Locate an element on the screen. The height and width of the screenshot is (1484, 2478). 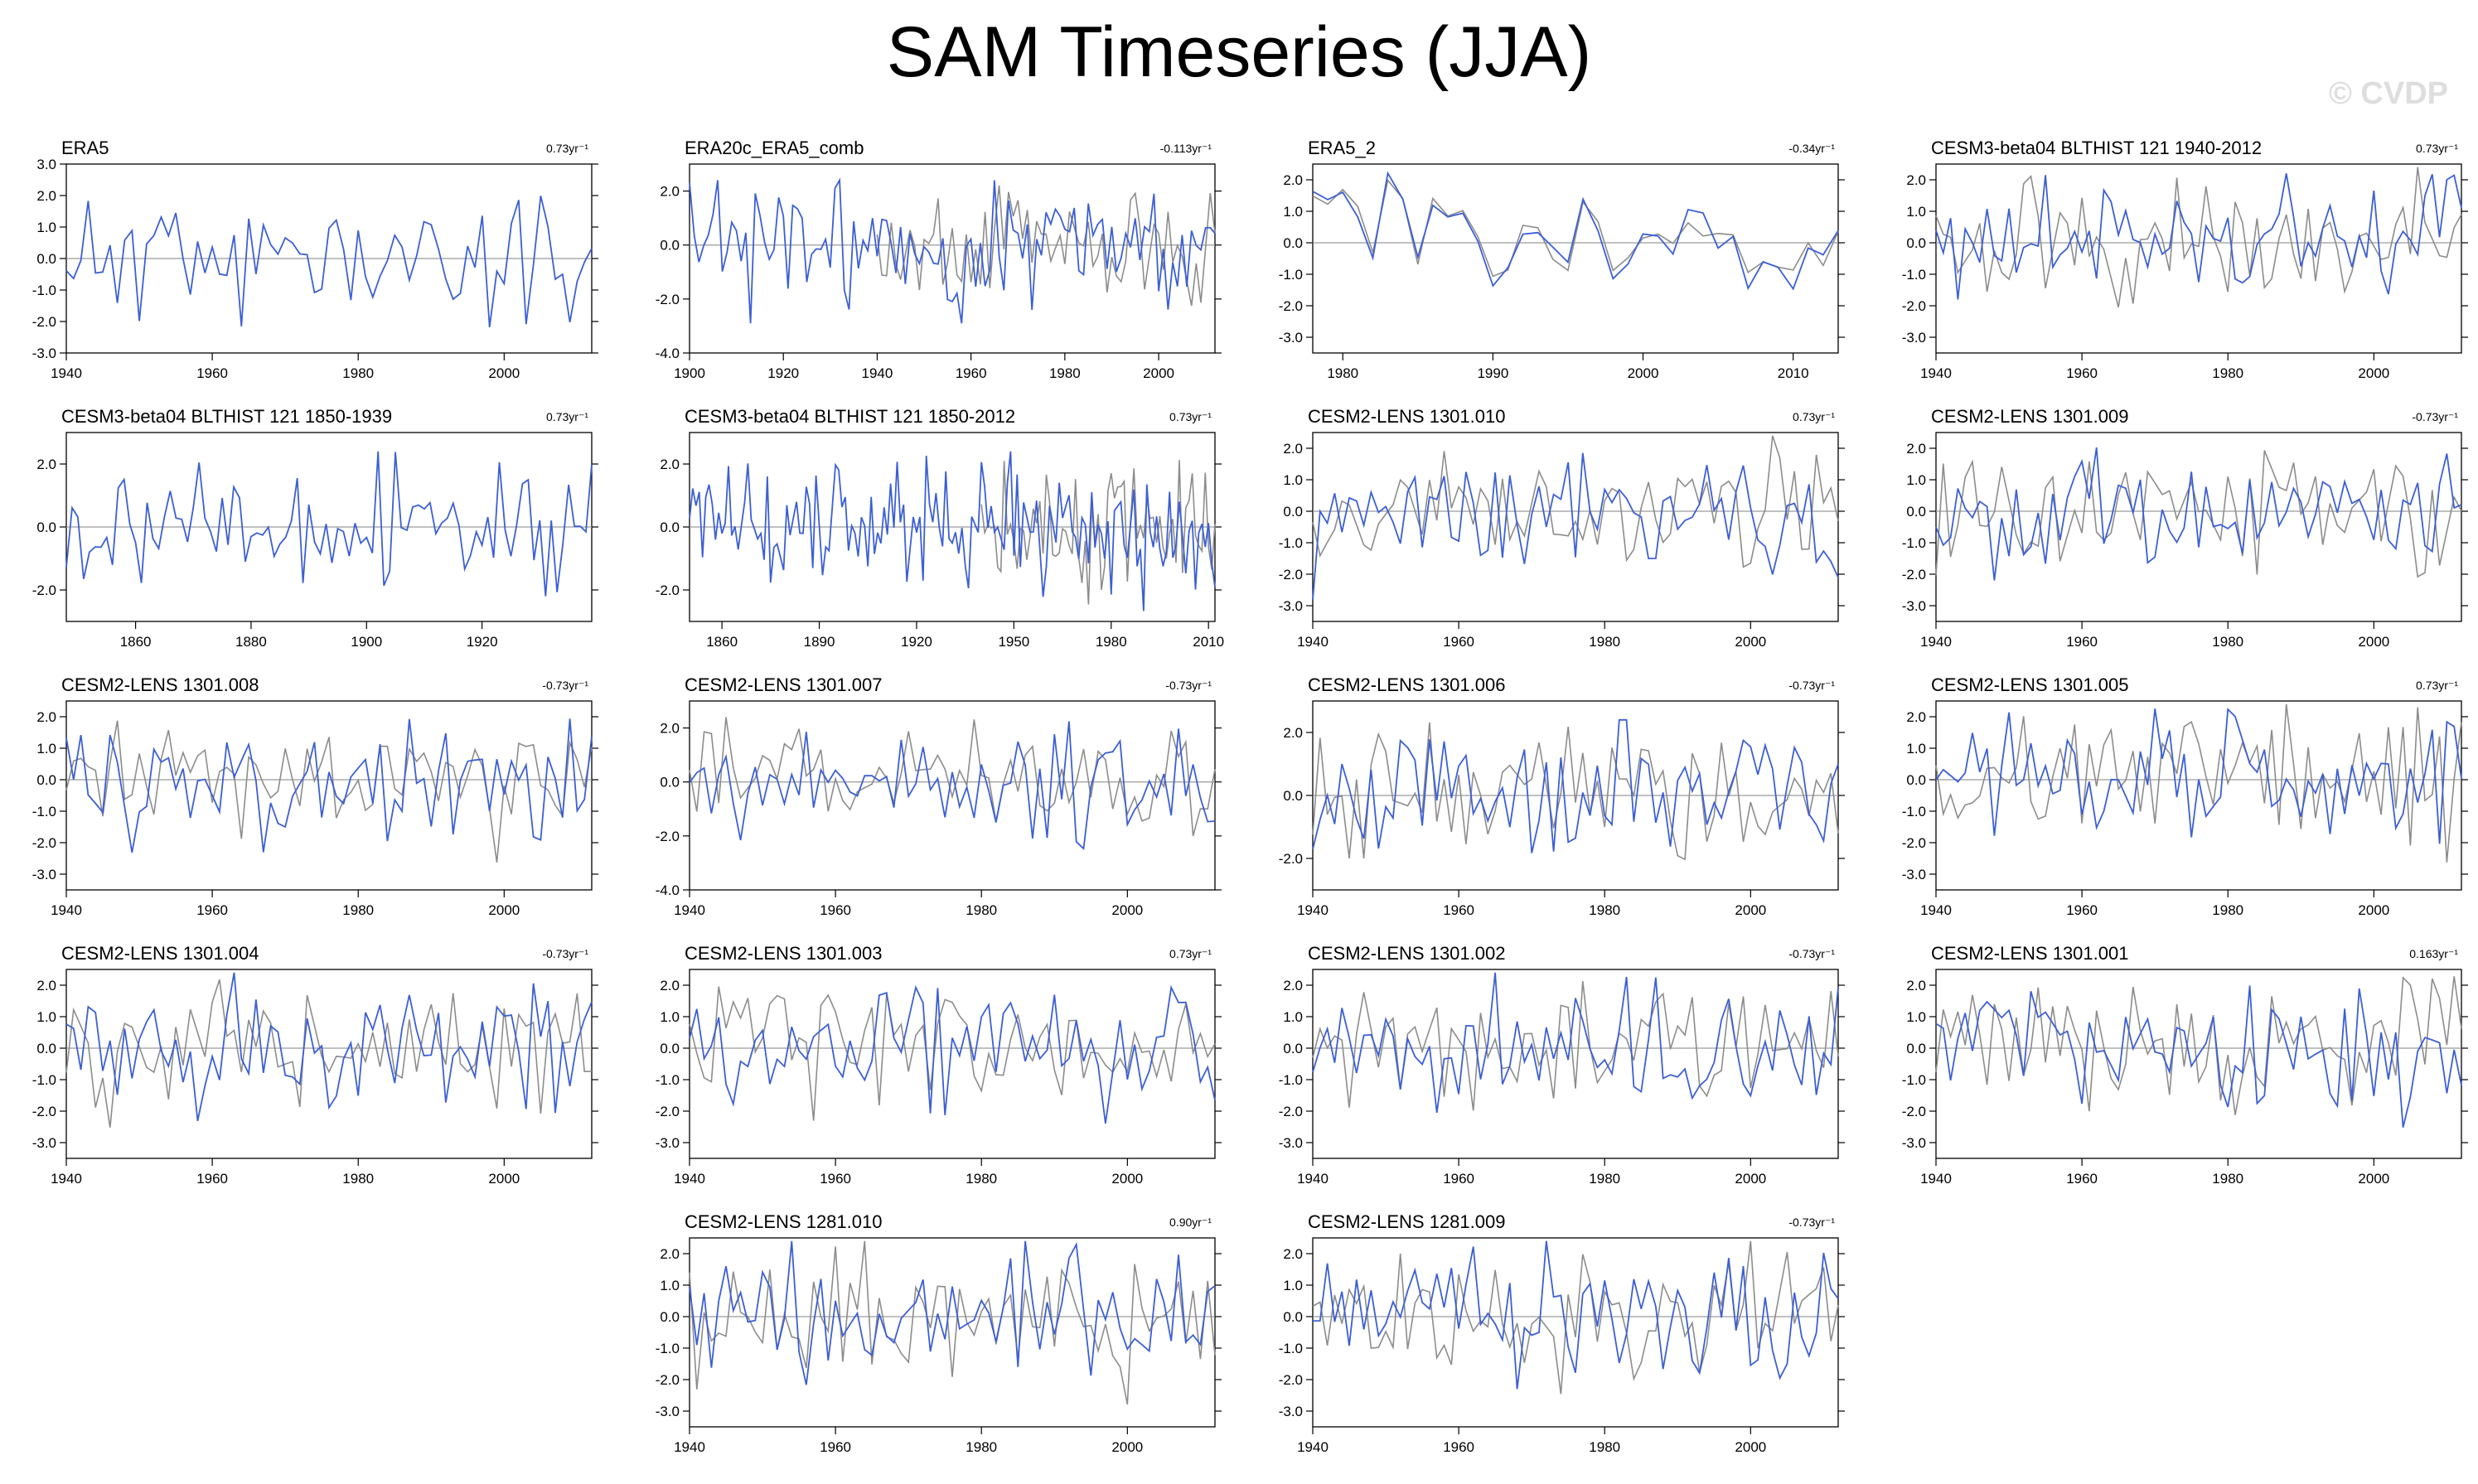
page-title: SAM Timeseries (JJA) is located at coordinates (1239, 52).